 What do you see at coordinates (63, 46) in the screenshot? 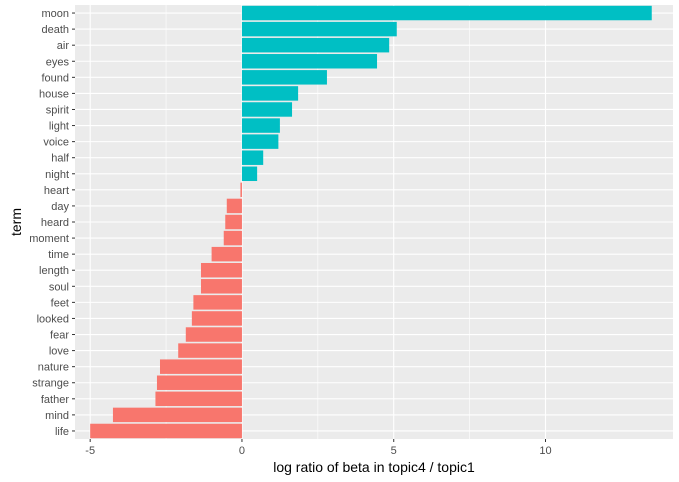
I see `y-tick-label: air` at bounding box center [63, 46].